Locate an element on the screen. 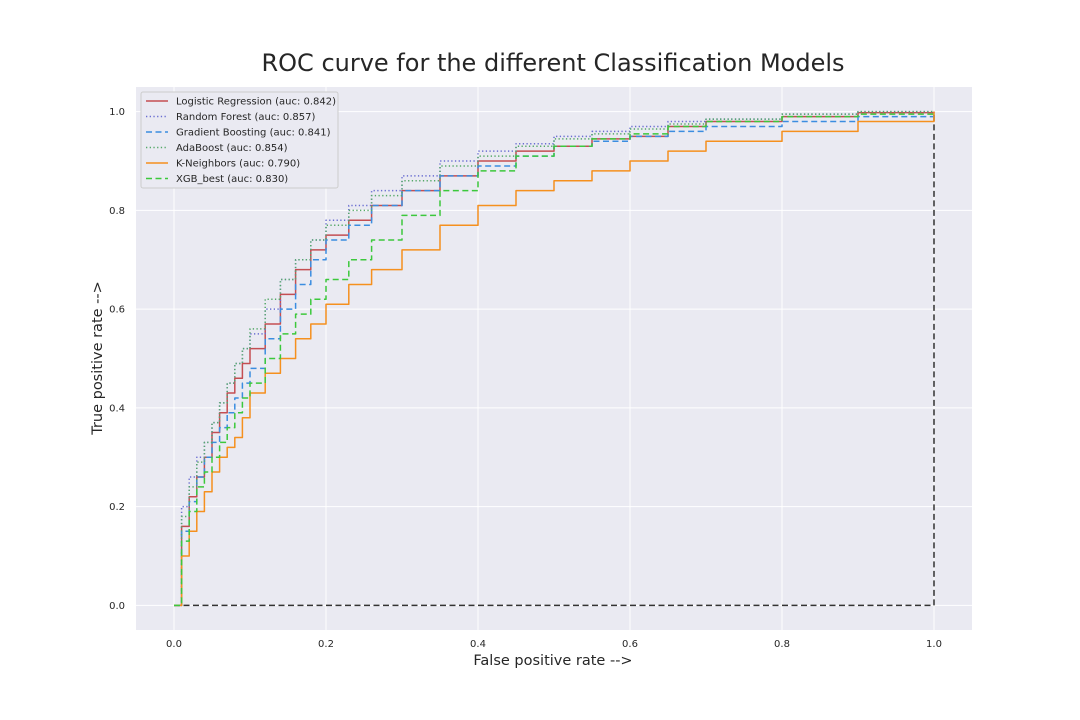  x-tick-label: 0.4 is located at coordinates (478, 644).